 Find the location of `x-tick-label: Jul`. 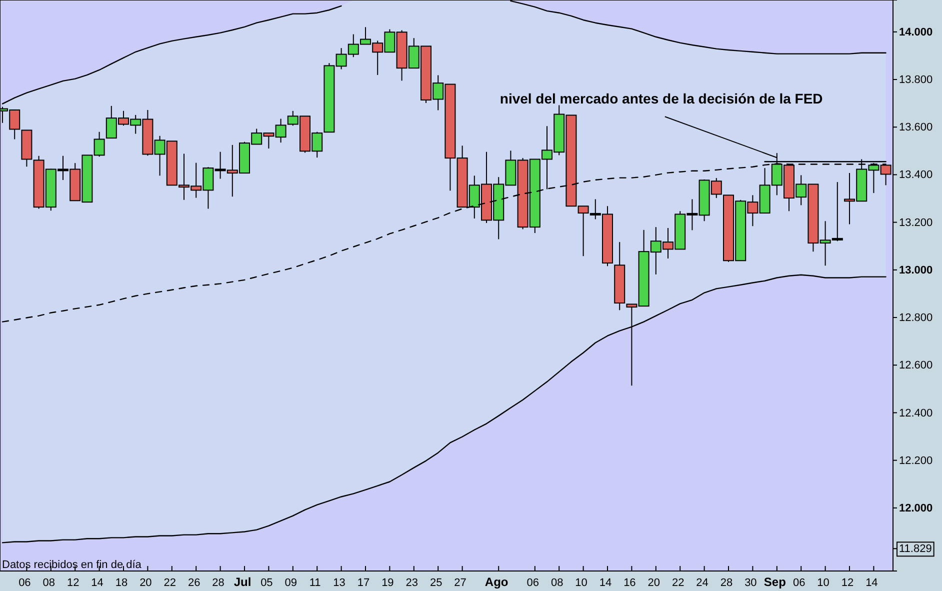

x-tick-label: Jul is located at coordinates (243, 582).